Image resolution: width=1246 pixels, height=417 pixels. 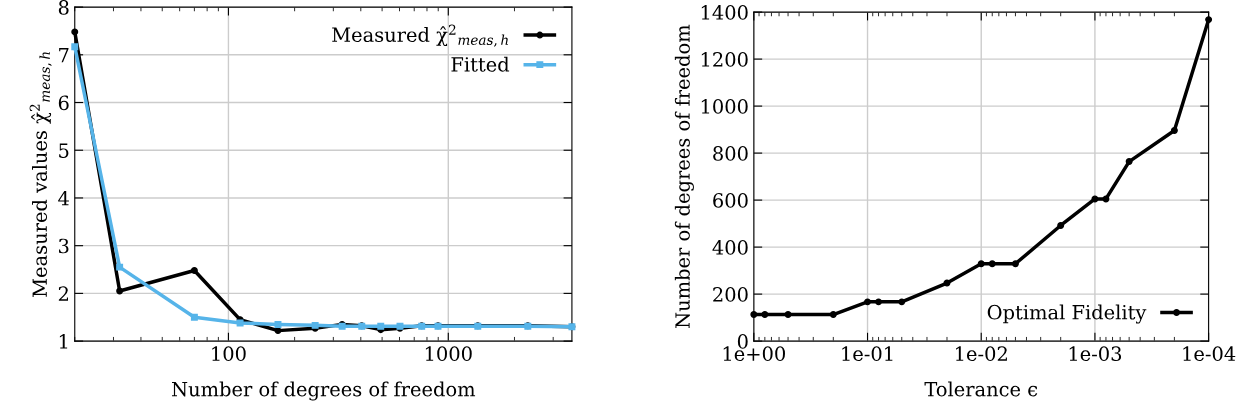 I want to click on y-tick-label: 5, so click(x=64, y=150).